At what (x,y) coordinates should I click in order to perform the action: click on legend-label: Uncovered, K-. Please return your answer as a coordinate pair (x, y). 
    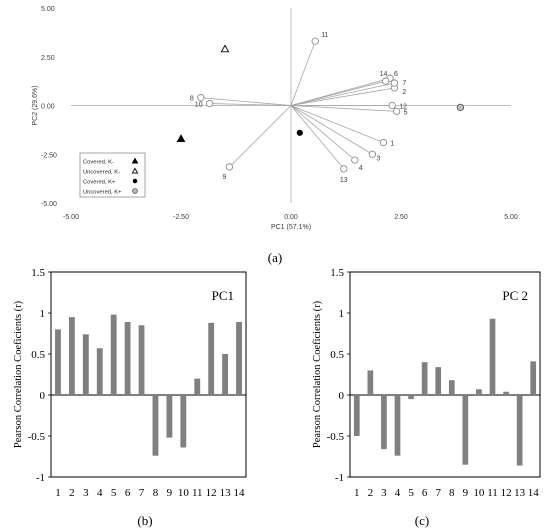
    Looking at the image, I should click on (101, 173).